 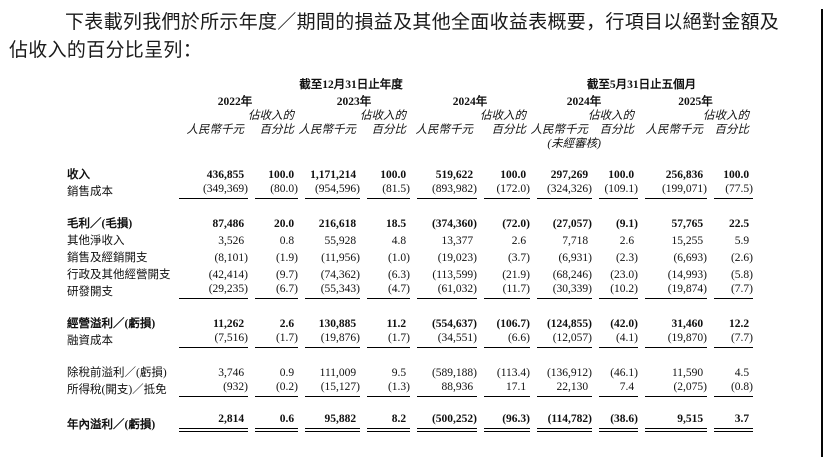 What do you see at coordinates (561, 422) in the screenshot?
I see `cell-value: (114,782)` at bounding box center [561, 422].